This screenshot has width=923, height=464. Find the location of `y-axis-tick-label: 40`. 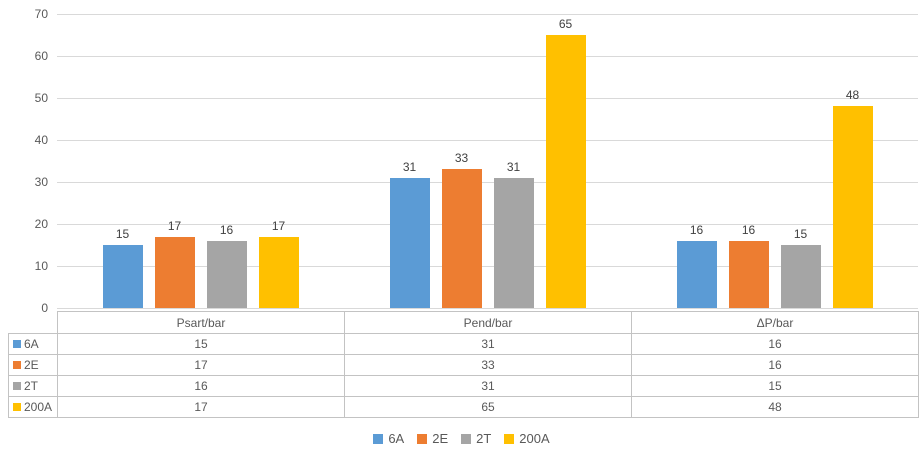

y-axis-tick-label: 40 is located at coordinates (41, 140).